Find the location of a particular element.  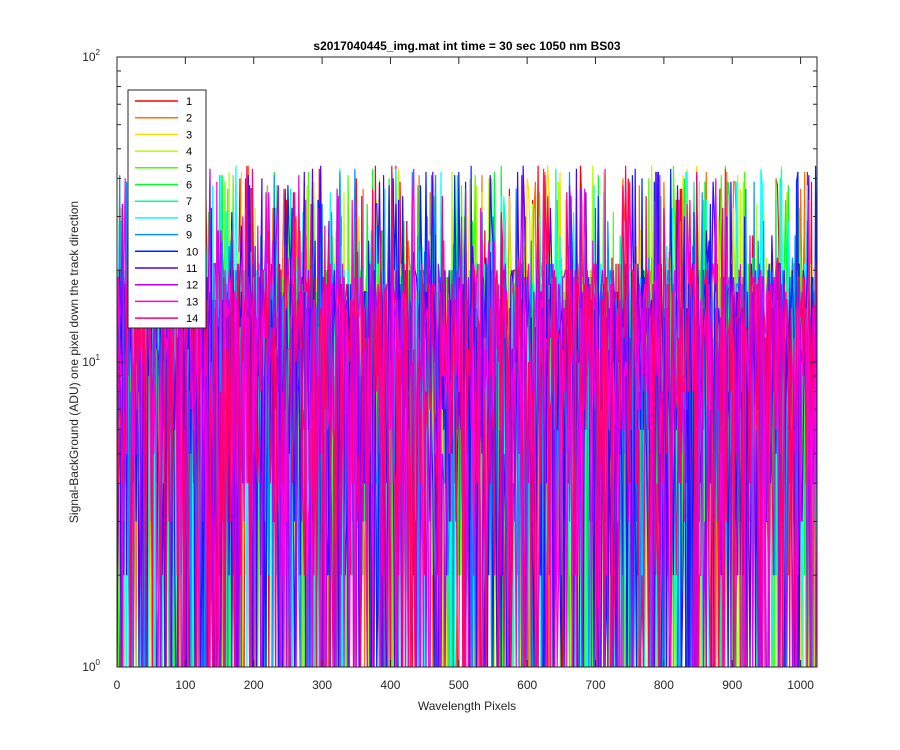

y-tick-label: 10¹ is located at coordinates (91, 361).